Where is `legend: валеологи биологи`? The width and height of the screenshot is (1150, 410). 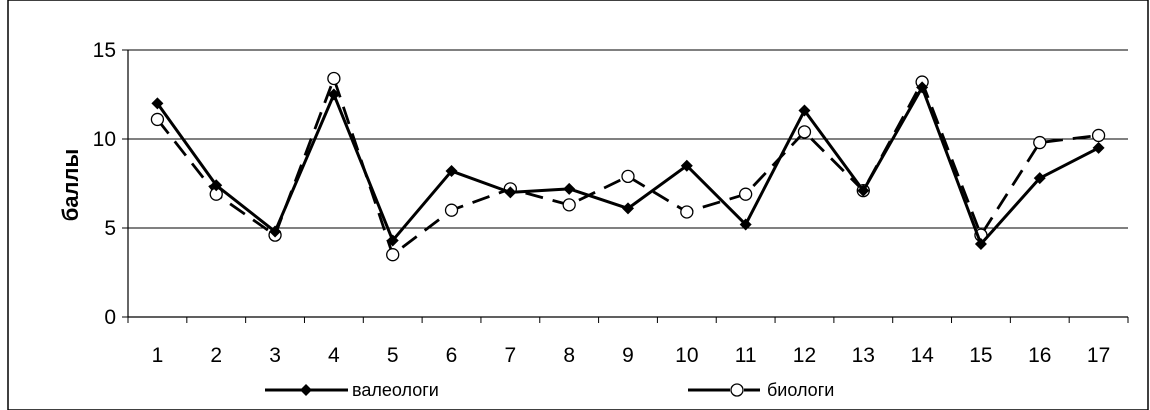
legend: валеологи биологи is located at coordinates (549, 390).